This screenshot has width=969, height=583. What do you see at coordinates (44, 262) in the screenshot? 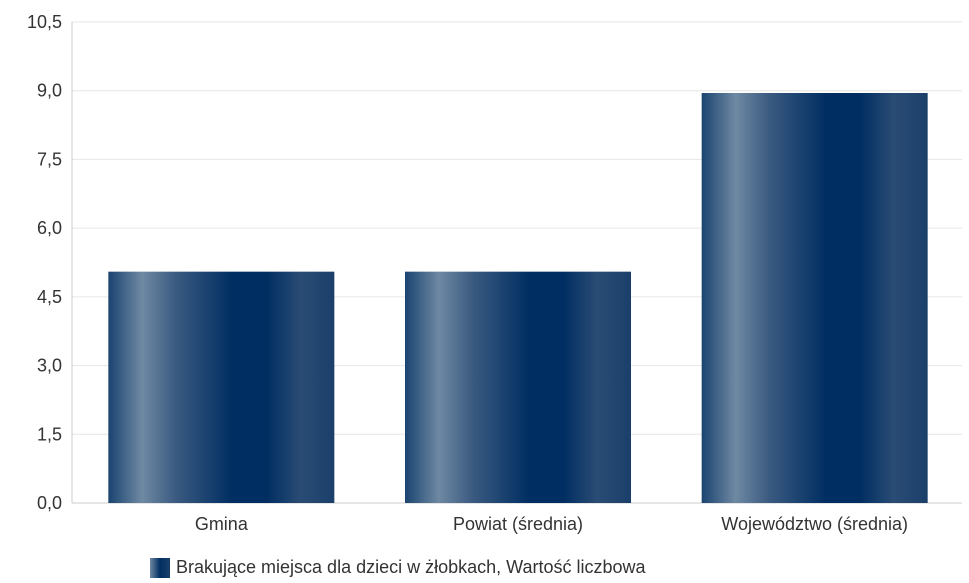
I see `y-axis: 0,0 1,5 3,0 4,5 6,0 7,5 9,0 10,5` at bounding box center [44, 262].